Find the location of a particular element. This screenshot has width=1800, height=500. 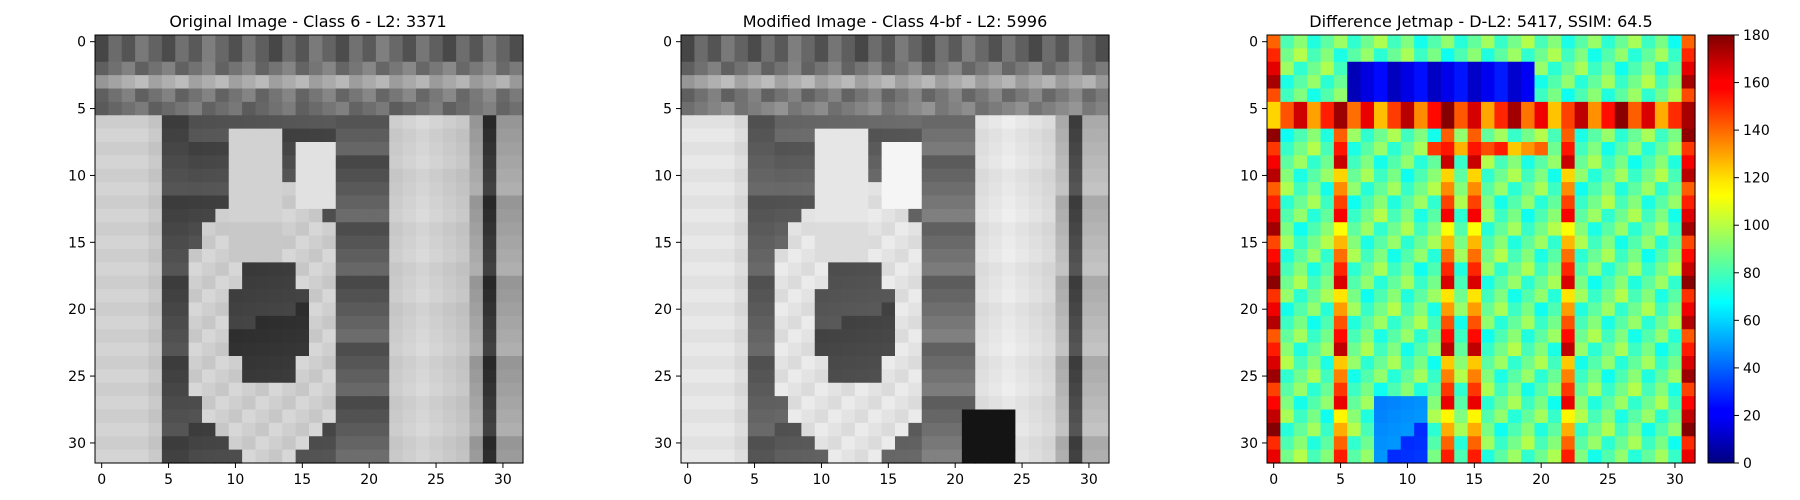

x-tick-label: 5 is located at coordinates (168, 480).